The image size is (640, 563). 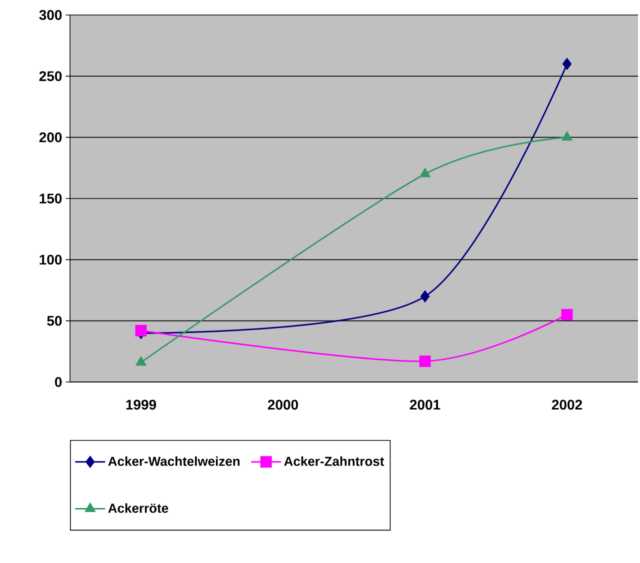 What do you see at coordinates (54, 321) in the screenshot?
I see `y-tick-label: 50` at bounding box center [54, 321].